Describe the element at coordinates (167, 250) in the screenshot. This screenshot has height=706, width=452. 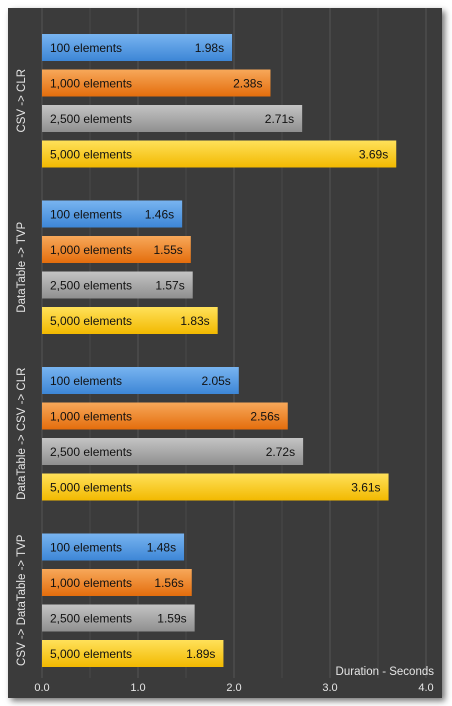
I see `bar-value-label: 1.55s` at that location.